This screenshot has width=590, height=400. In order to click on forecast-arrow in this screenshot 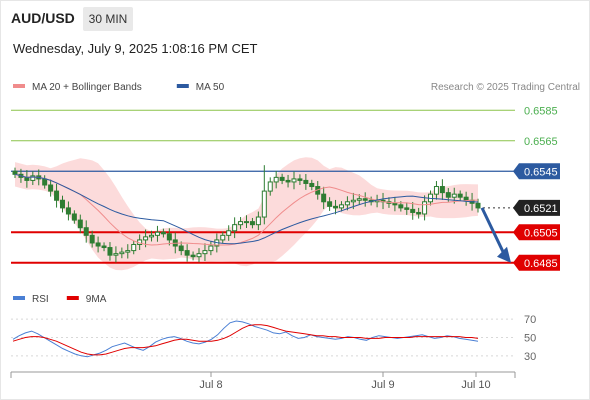, I will do `click(495, 235)`.